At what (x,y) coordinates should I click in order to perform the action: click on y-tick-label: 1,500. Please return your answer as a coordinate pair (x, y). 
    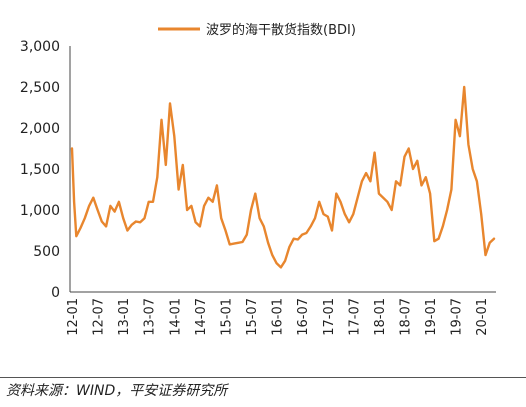
    Looking at the image, I should click on (40, 170).